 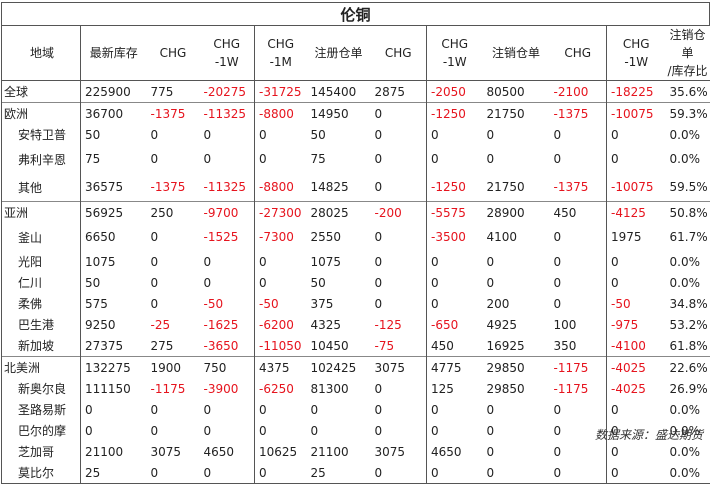 What do you see at coordinates (338, 473) in the screenshot?
I see `value-cell: 25` at bounding box center [338, 473].